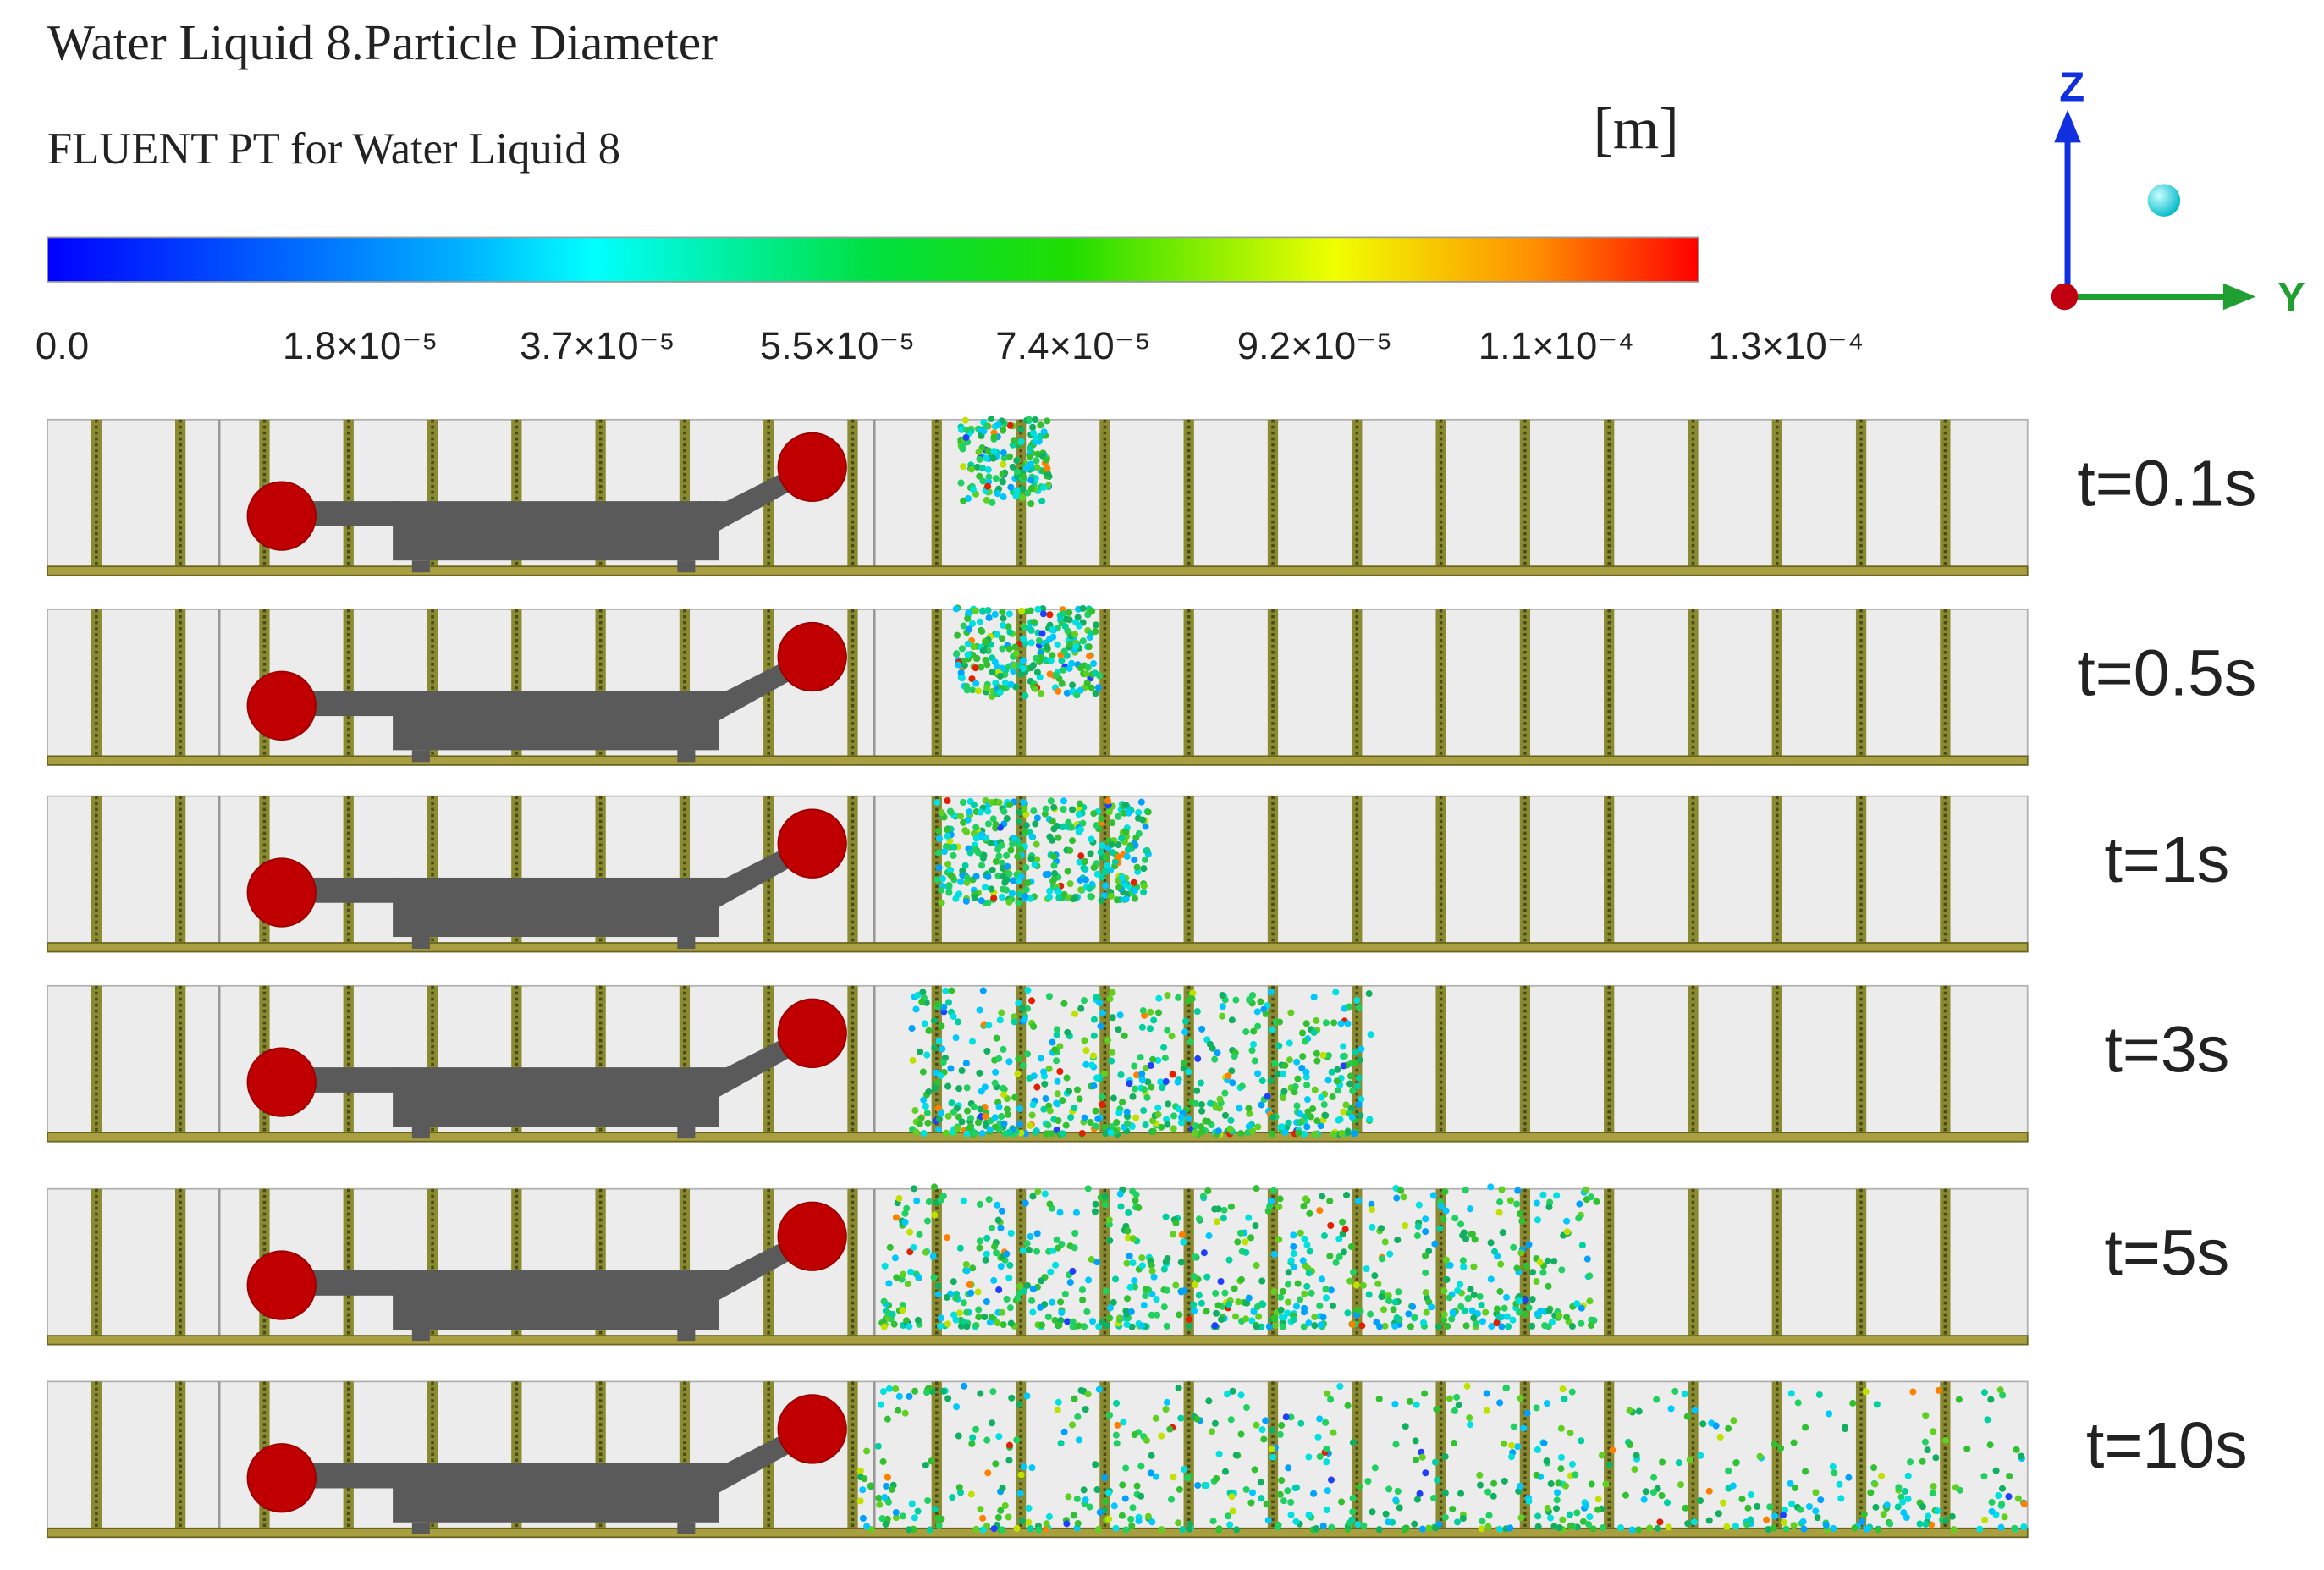 This screenshot has height=1570, width=2324. Describe the element at coordinates (2164, 200) in the screenshot. I see `view-sphere` at that location.